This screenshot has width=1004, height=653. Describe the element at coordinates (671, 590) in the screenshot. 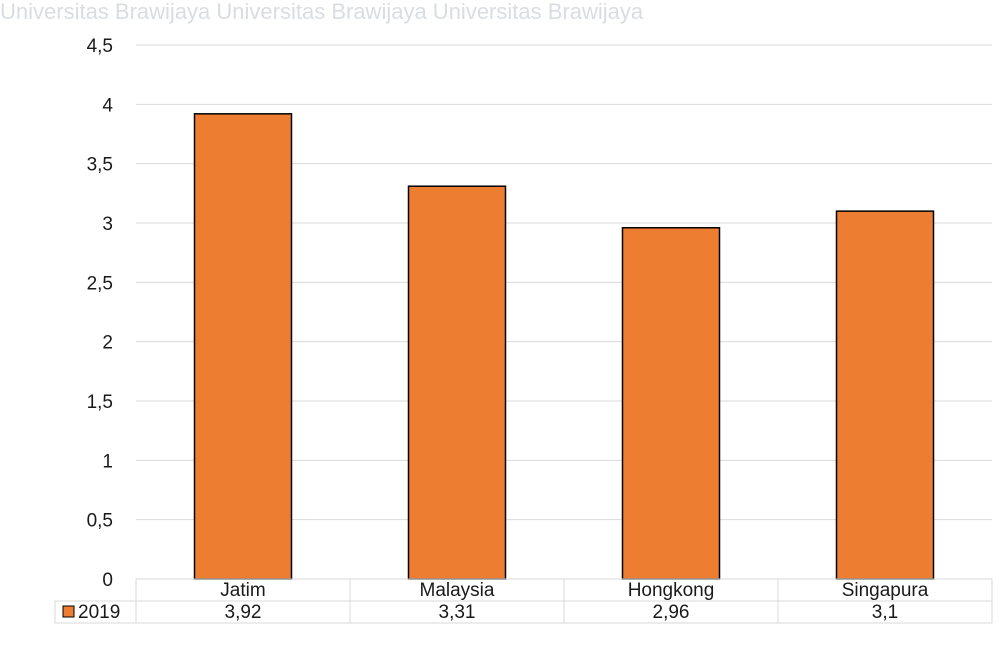

I see `category-label: Hongkong` at that location.